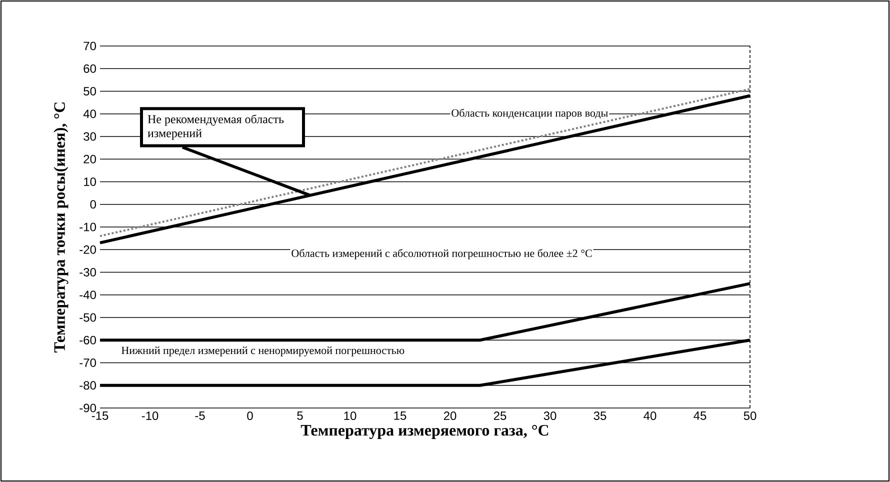 The width and height of the screenshot is (890, 482). What do you see at coordinates (150, 416) in the screenshot?
I see `x-tick-label: -10` at bounding box center [150, 416].